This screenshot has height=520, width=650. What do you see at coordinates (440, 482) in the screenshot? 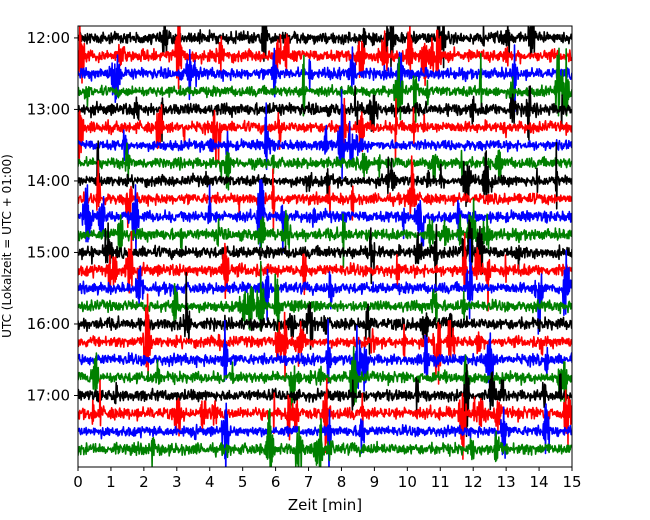
I see `x-tick-label: 11` at bounding box center [440, 482].